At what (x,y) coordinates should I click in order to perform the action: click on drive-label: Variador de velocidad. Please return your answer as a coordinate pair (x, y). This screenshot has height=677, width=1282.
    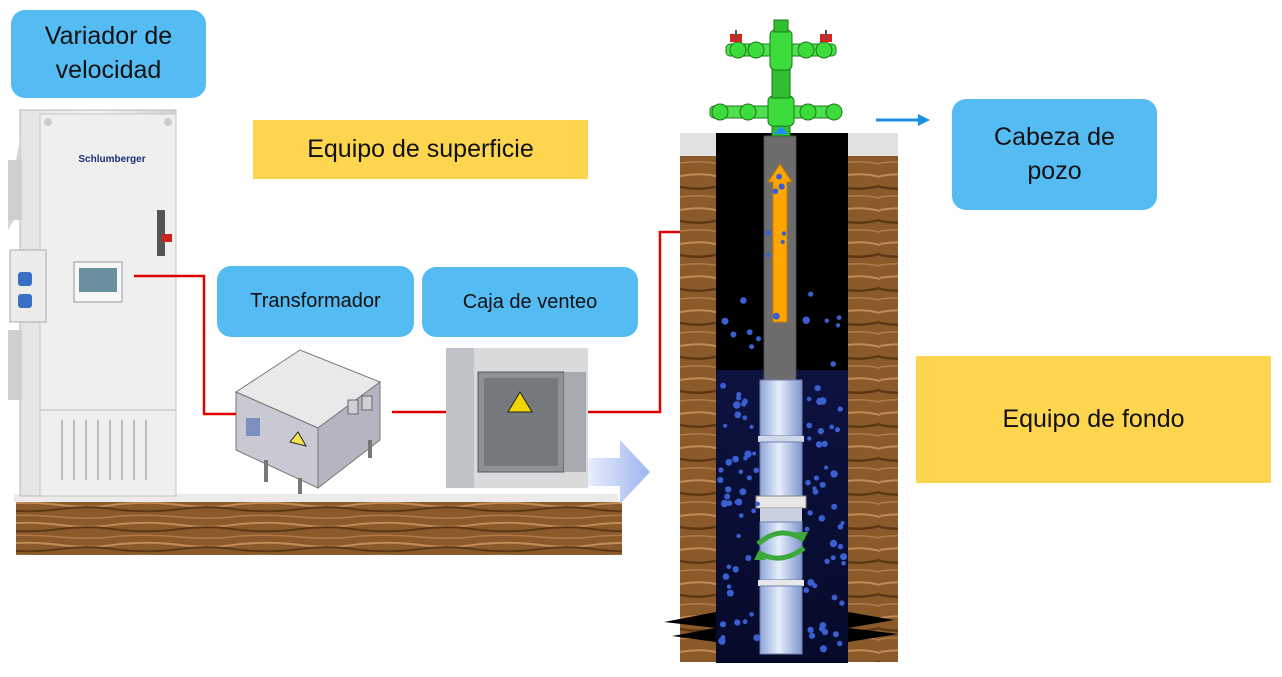
    Looking at the image, I should click on (108, 54).